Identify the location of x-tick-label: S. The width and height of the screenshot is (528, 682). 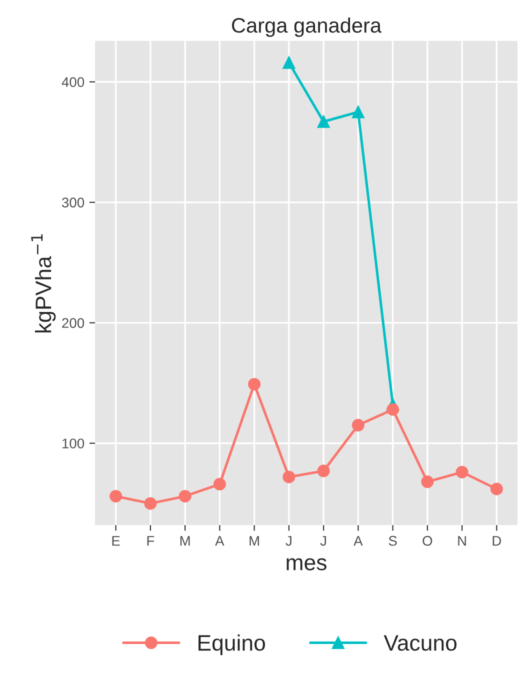
(392, 541).